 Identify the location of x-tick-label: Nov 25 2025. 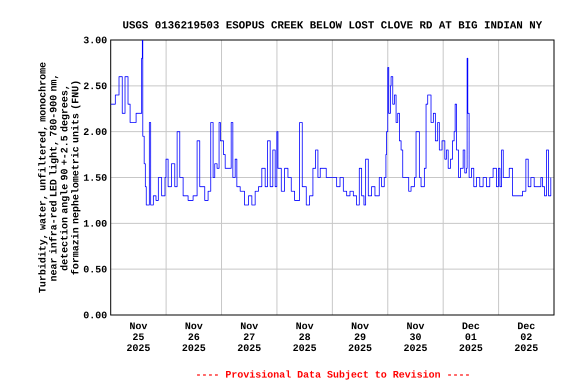
(138, 337).